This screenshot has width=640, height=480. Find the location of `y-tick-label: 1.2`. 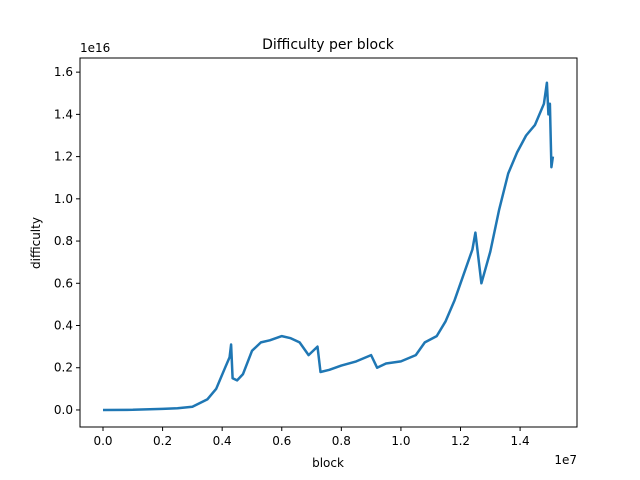

y-tick-label: 1.2 is located at coordinates (63, 157).